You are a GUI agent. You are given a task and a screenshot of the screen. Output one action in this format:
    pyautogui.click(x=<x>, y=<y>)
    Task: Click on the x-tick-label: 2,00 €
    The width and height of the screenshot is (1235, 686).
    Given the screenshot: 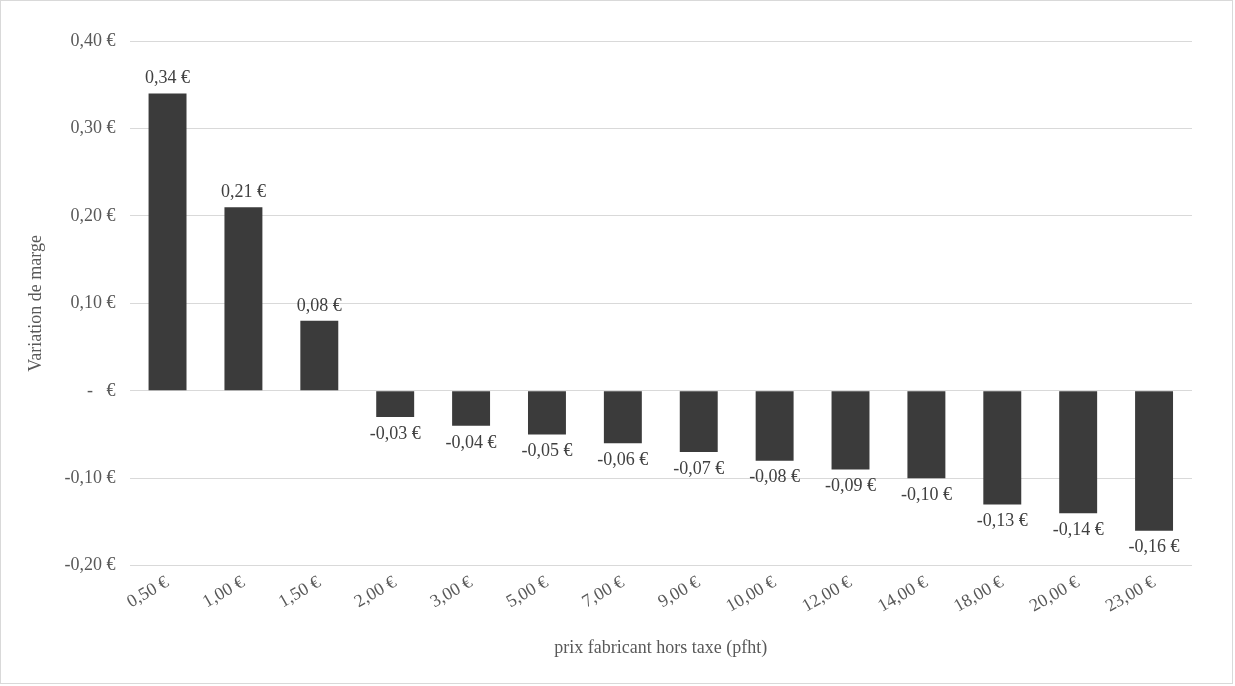 What is the action you would take?
    pyautogui.click(x=375, y=591)
    